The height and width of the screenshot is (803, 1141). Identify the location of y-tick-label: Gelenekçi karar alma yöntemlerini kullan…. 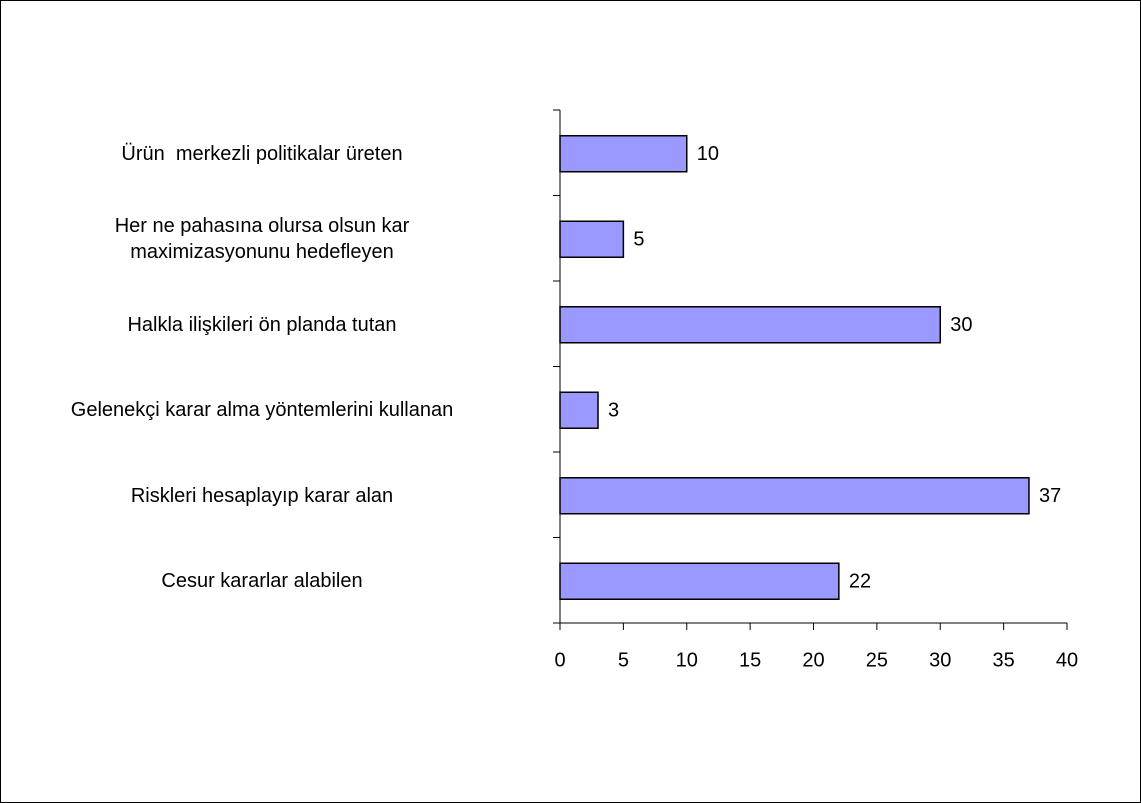
(262, 410).